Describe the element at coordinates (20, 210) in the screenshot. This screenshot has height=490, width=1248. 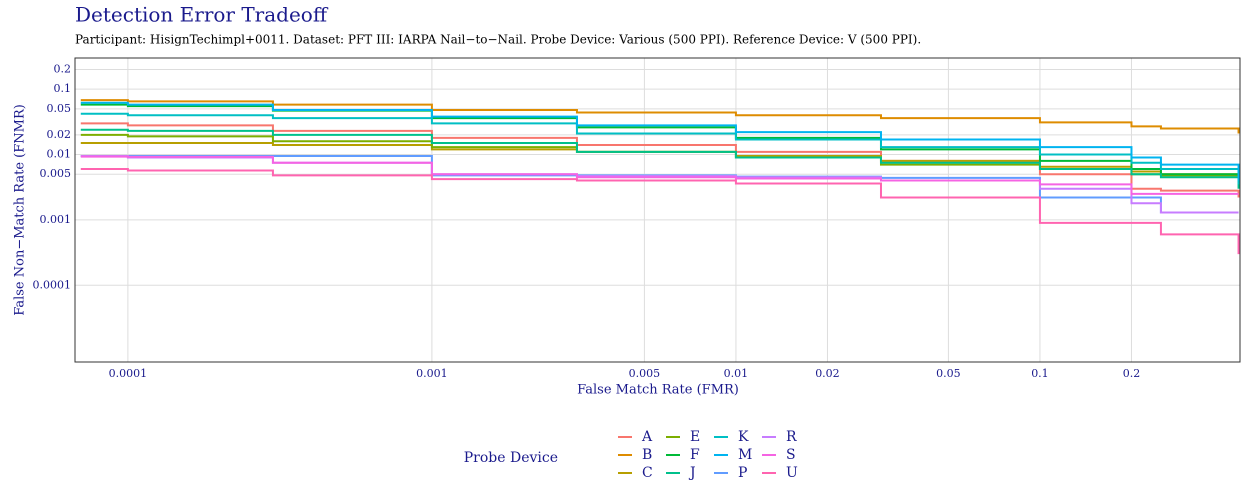
I see `y-axis-label: False Non−Match Rate (FNMR)` at that location.